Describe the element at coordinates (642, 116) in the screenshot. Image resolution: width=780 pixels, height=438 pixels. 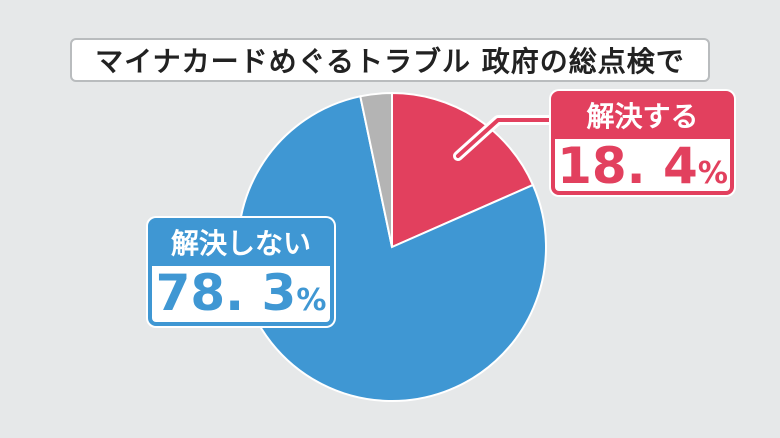
I see `label-resolved-text: 解決する` at that location.